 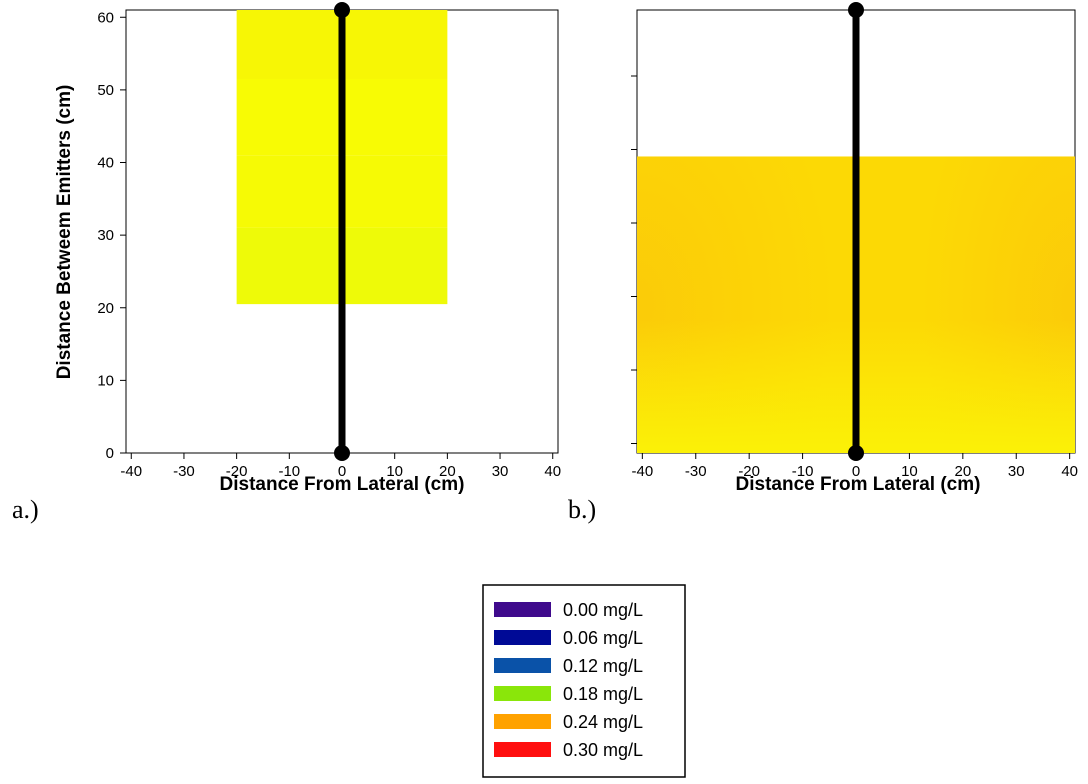 What do you see at coordinates (500, 471) in the screenshot?
I see `panel-a-x-tick-label: 30` at bounding box center [500, 471].